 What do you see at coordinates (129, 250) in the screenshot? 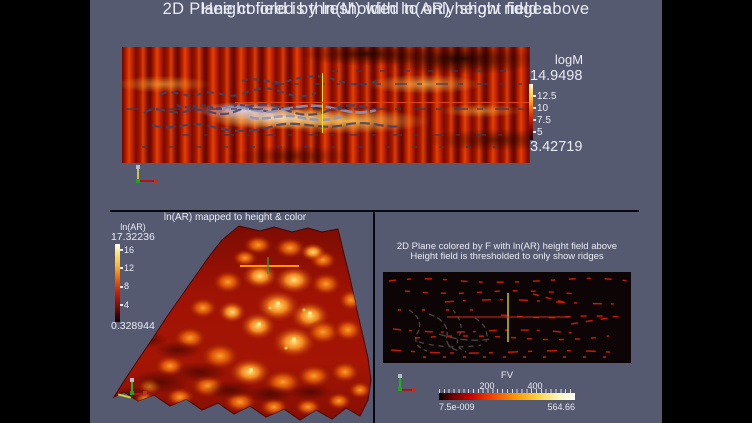
I see `lnar-tick-label: 16` at bounding box center [129, 250].